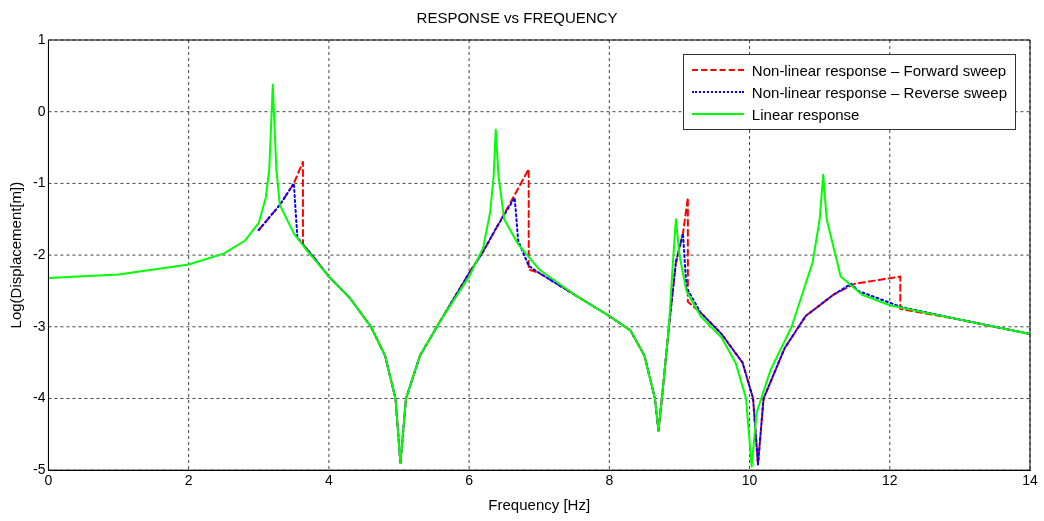 The height and width of the screenshot is (521, 1044). I want to click on legend-label: Linear response, so click(805, 114).